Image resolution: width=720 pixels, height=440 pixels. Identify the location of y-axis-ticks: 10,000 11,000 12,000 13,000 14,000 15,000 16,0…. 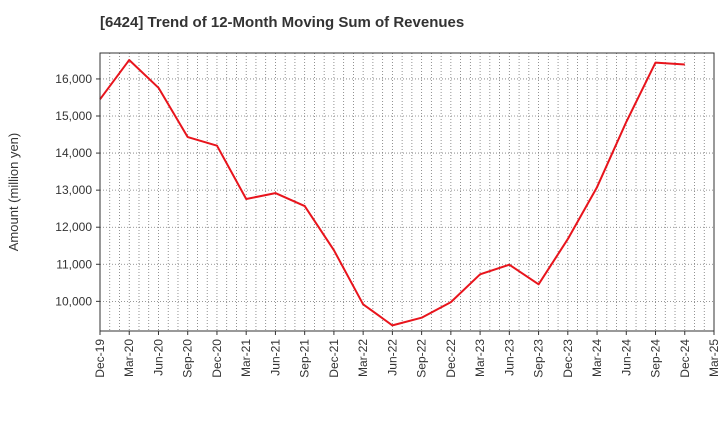
(77, 190).